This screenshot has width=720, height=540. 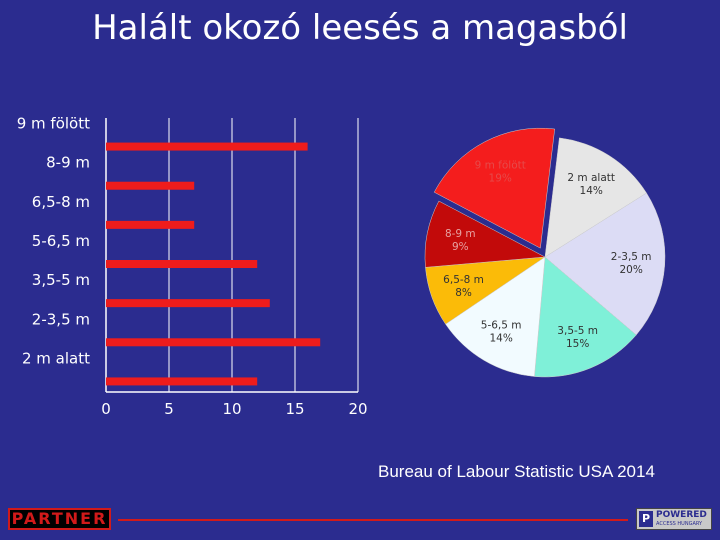 I want to click on pie-slice-label: 9 m fölött, so click(x=500, y=166).